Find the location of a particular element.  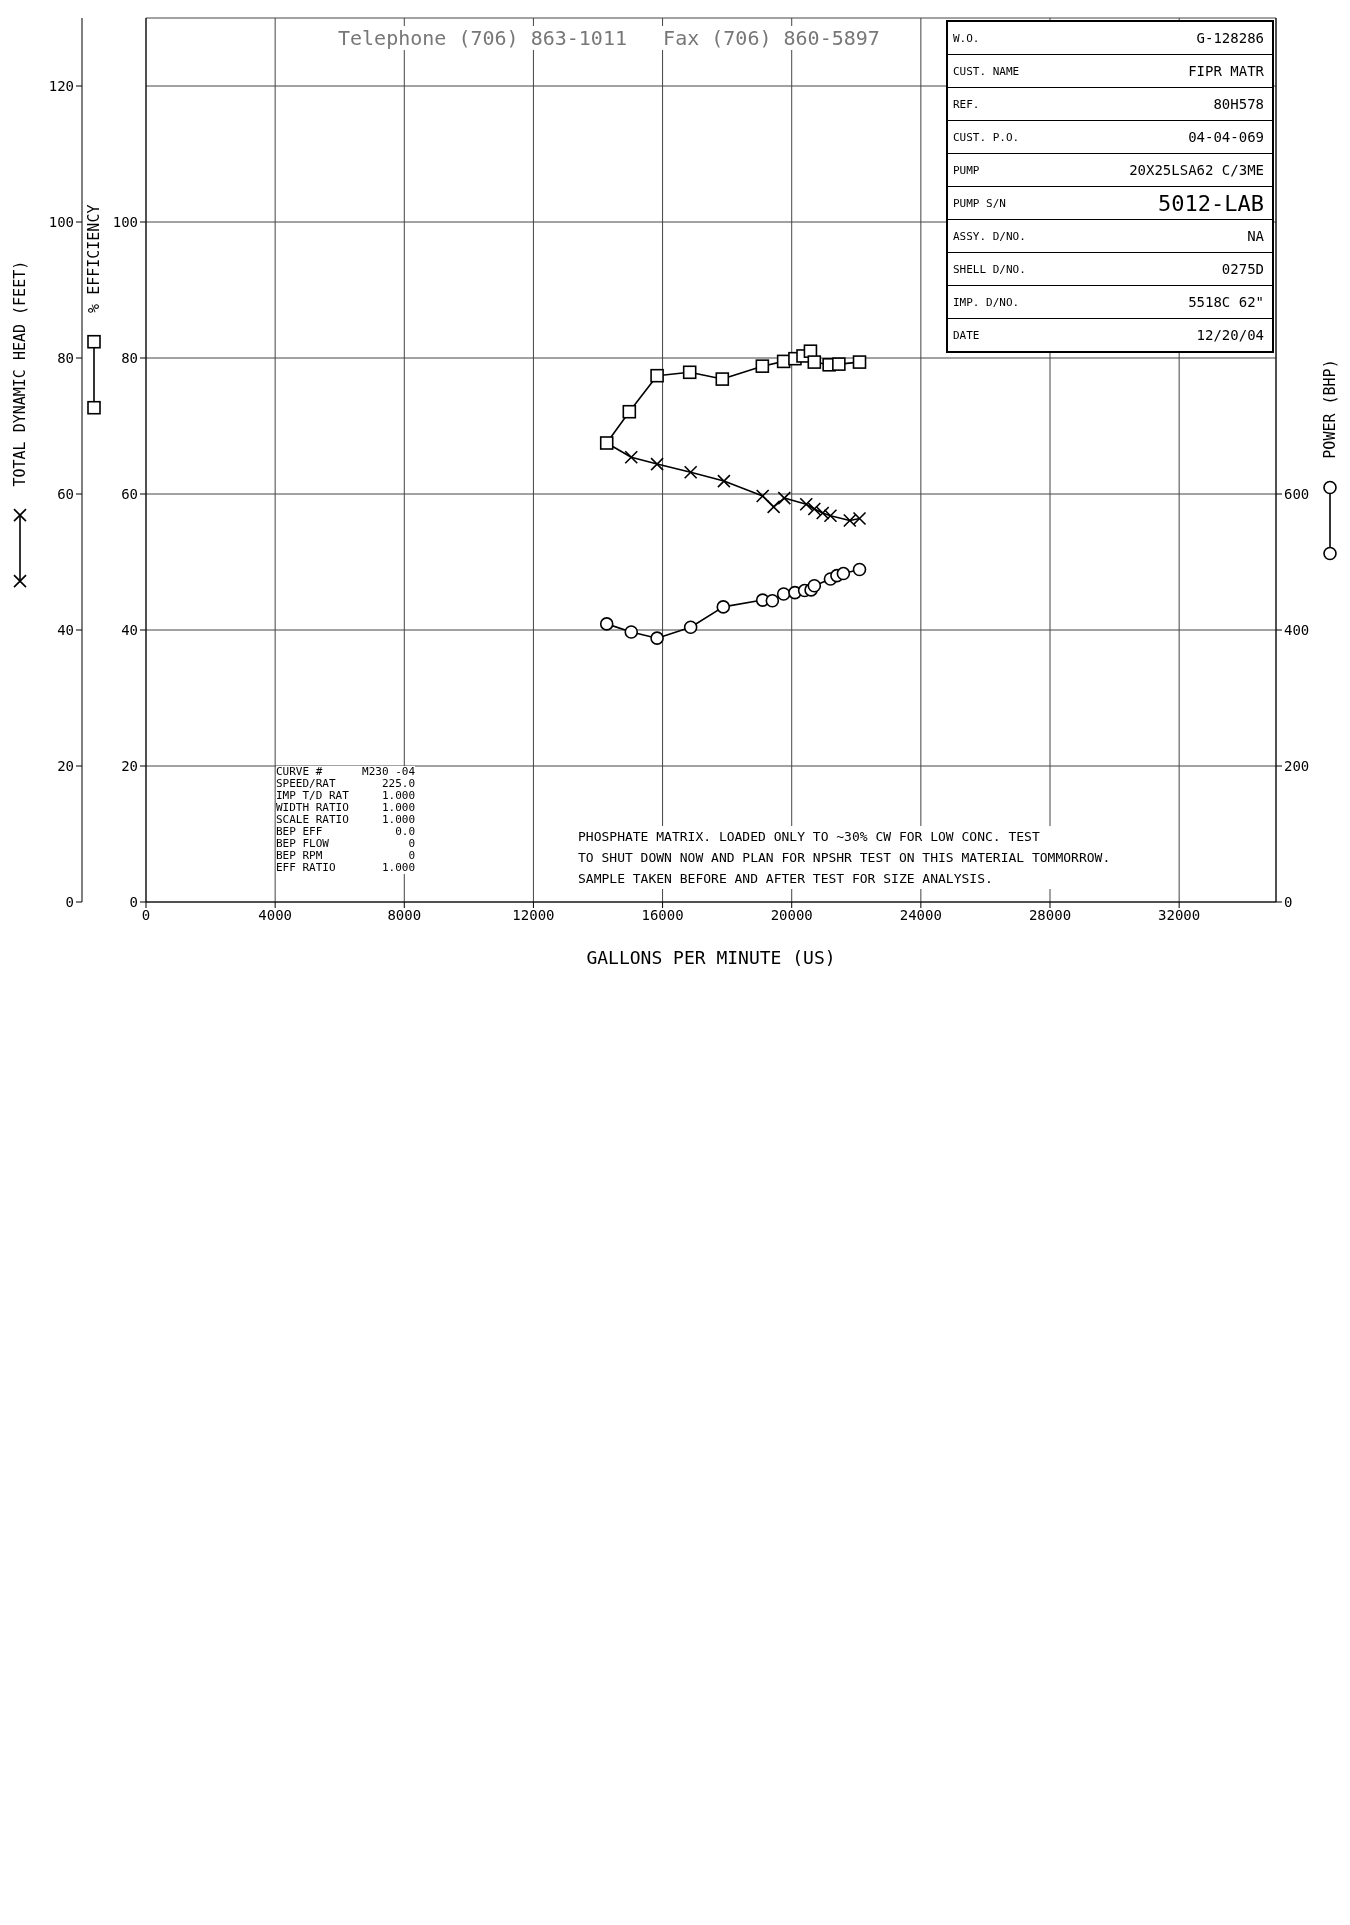

annotation: 0275D is located at coordinates (1242, 269).